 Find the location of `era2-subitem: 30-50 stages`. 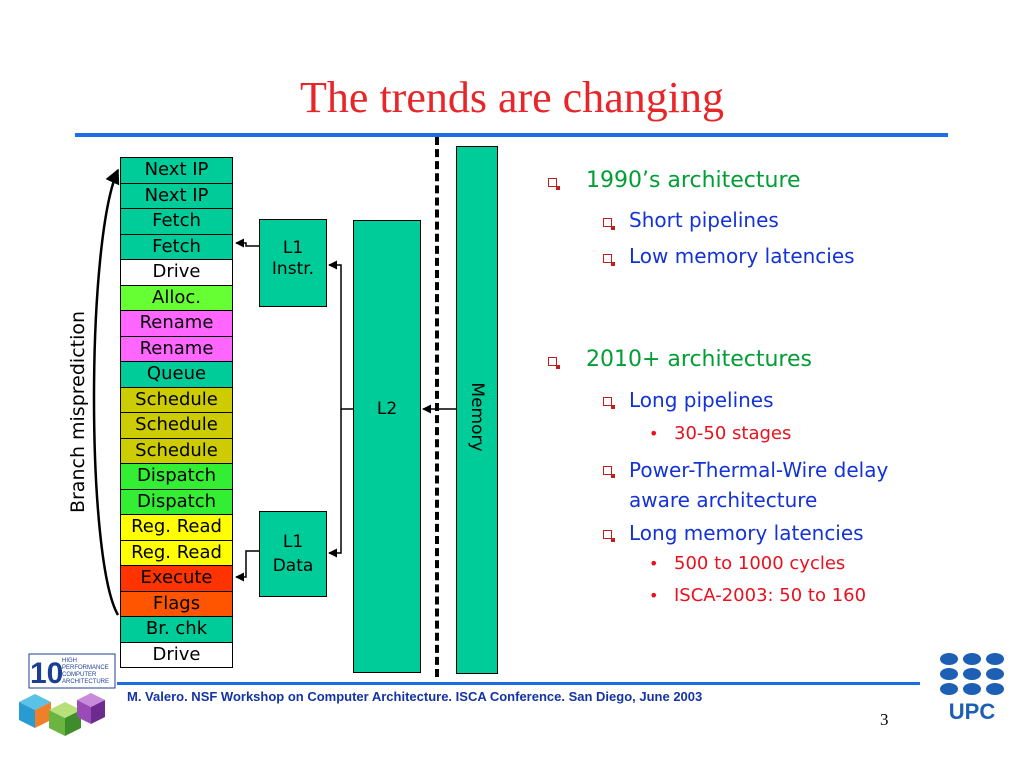

era2-subitem: 30-50 stages is located at coordinates (733, 433).